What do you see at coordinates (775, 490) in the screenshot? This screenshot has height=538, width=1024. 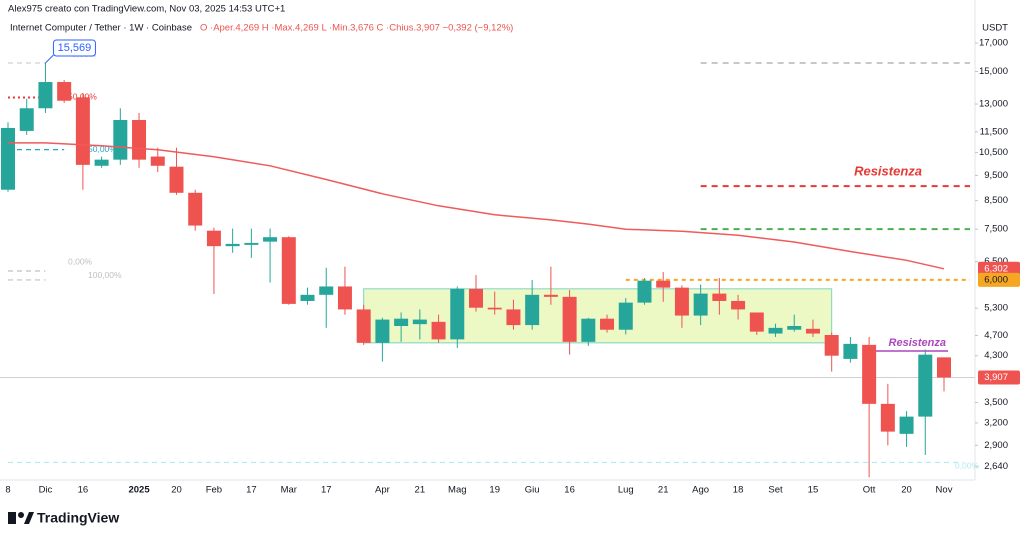 I see `x-tick-label: Set` at bounding box center [775, 490].